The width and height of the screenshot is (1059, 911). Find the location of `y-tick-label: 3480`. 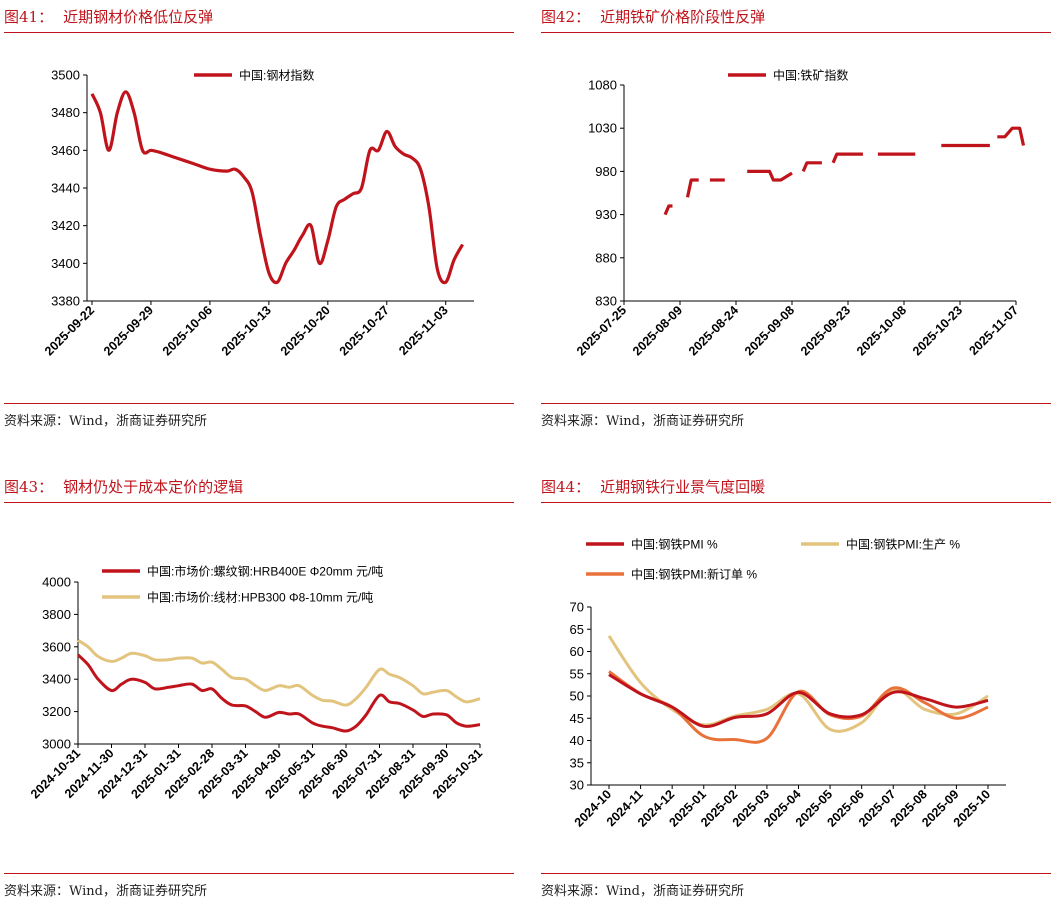

y-tick-label: 3480 is located at coordinates (65, 112).